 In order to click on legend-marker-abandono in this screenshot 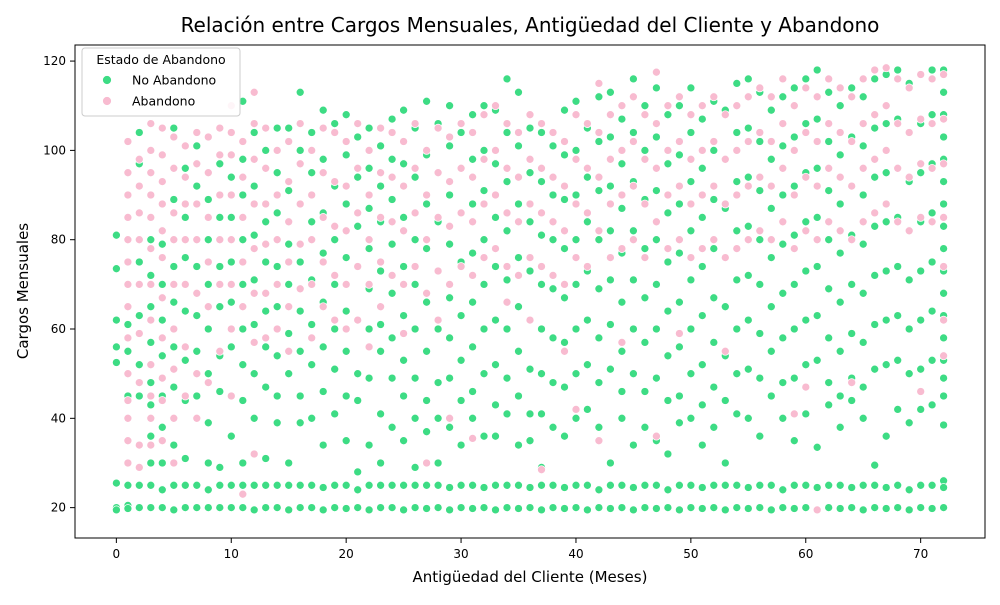, I will do `click(107, 101)`.